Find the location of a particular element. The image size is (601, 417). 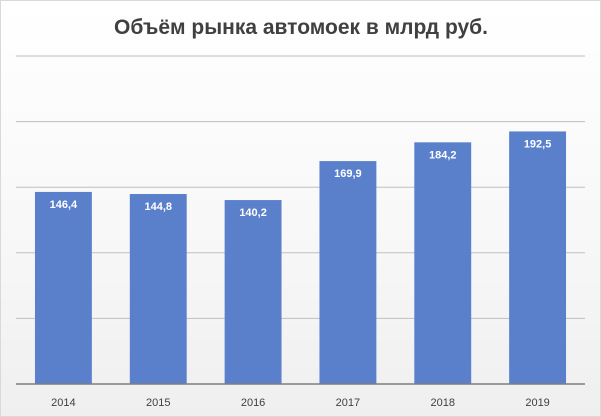

chart-title: Объём рынка автомоек в млрд руб. is located at coordinates (301, 27).